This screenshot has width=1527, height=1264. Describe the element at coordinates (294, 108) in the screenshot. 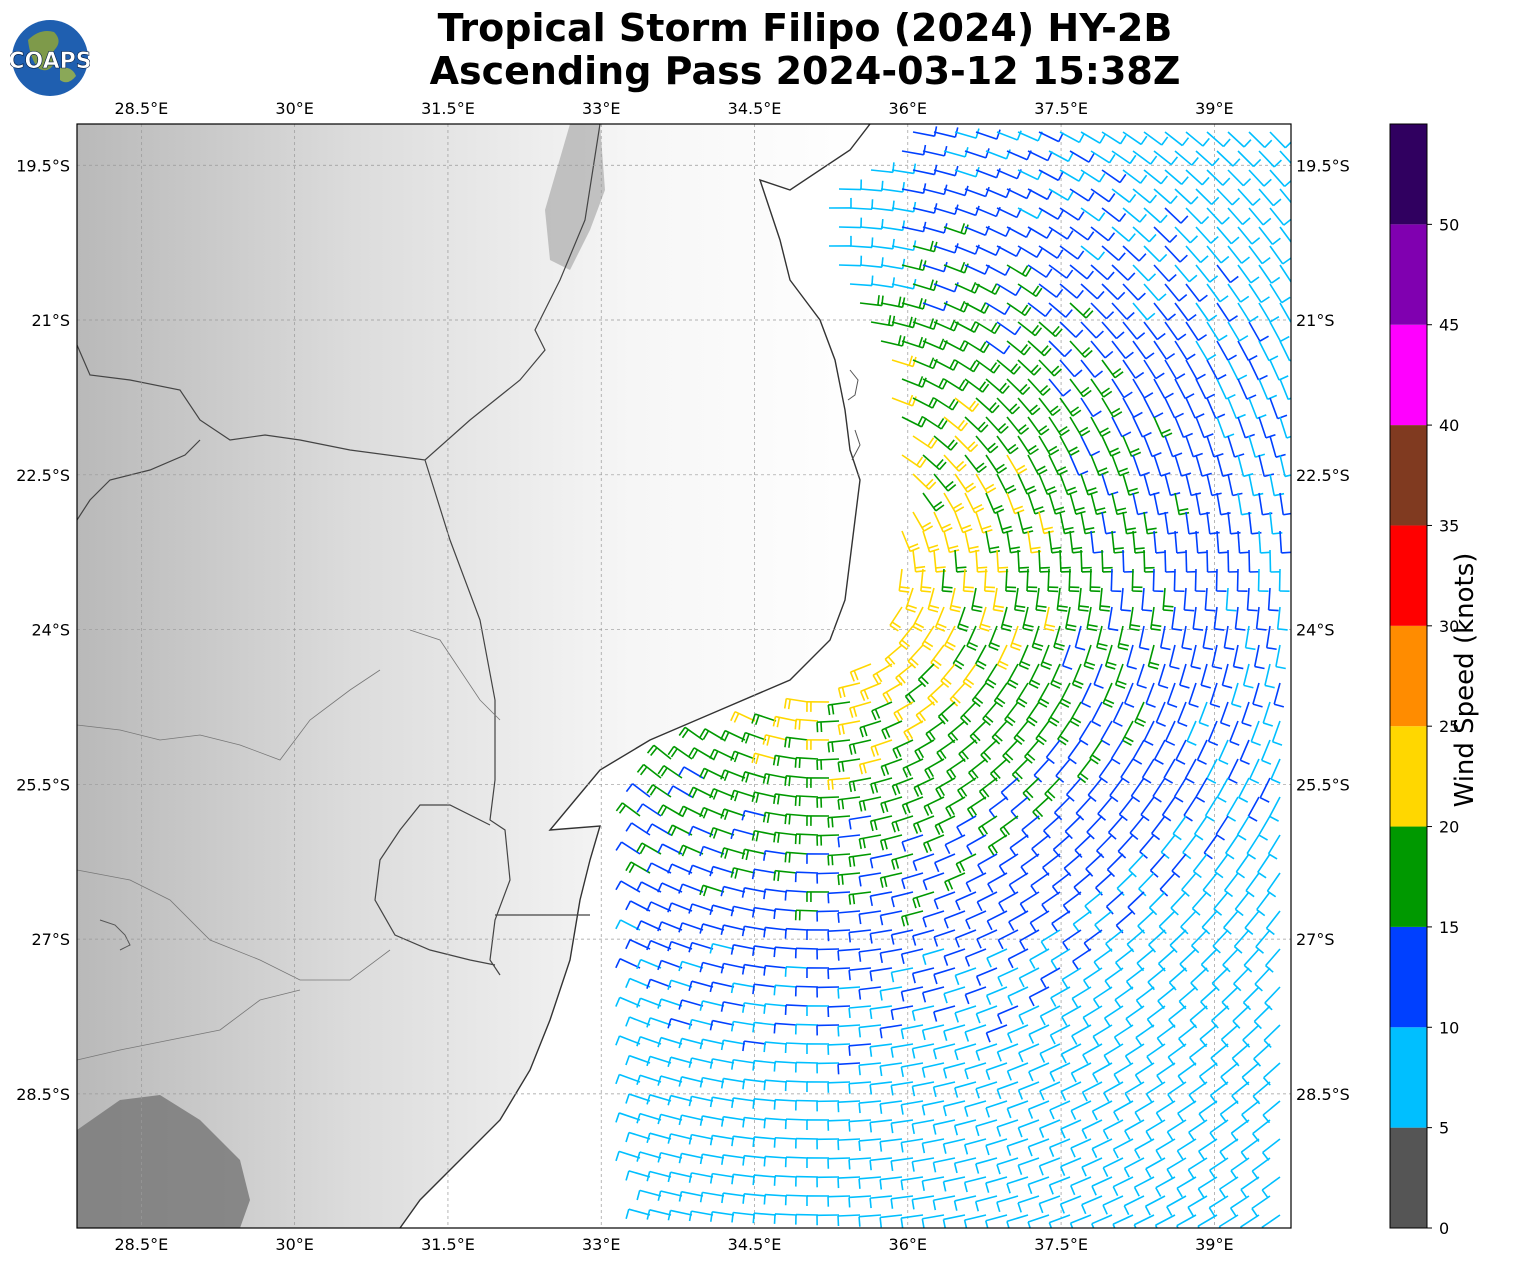

I see `lon-tick-label-top: 30°E` at that location.